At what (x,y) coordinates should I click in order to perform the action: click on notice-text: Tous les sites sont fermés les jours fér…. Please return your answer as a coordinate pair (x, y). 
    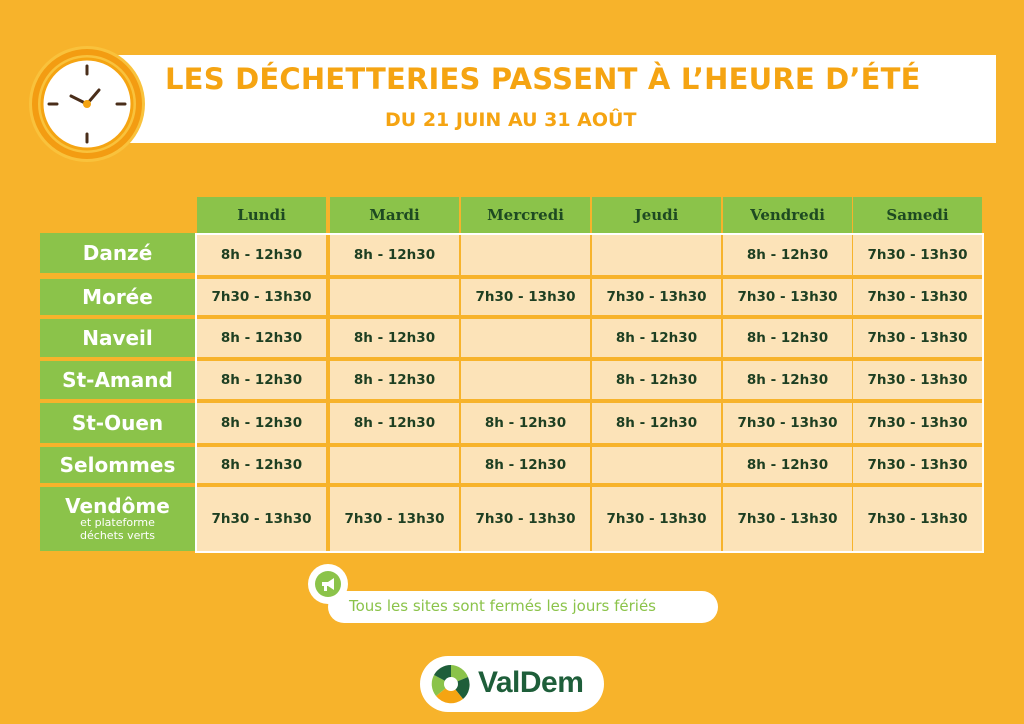
    Looking at the image, I should click on (502, 606).